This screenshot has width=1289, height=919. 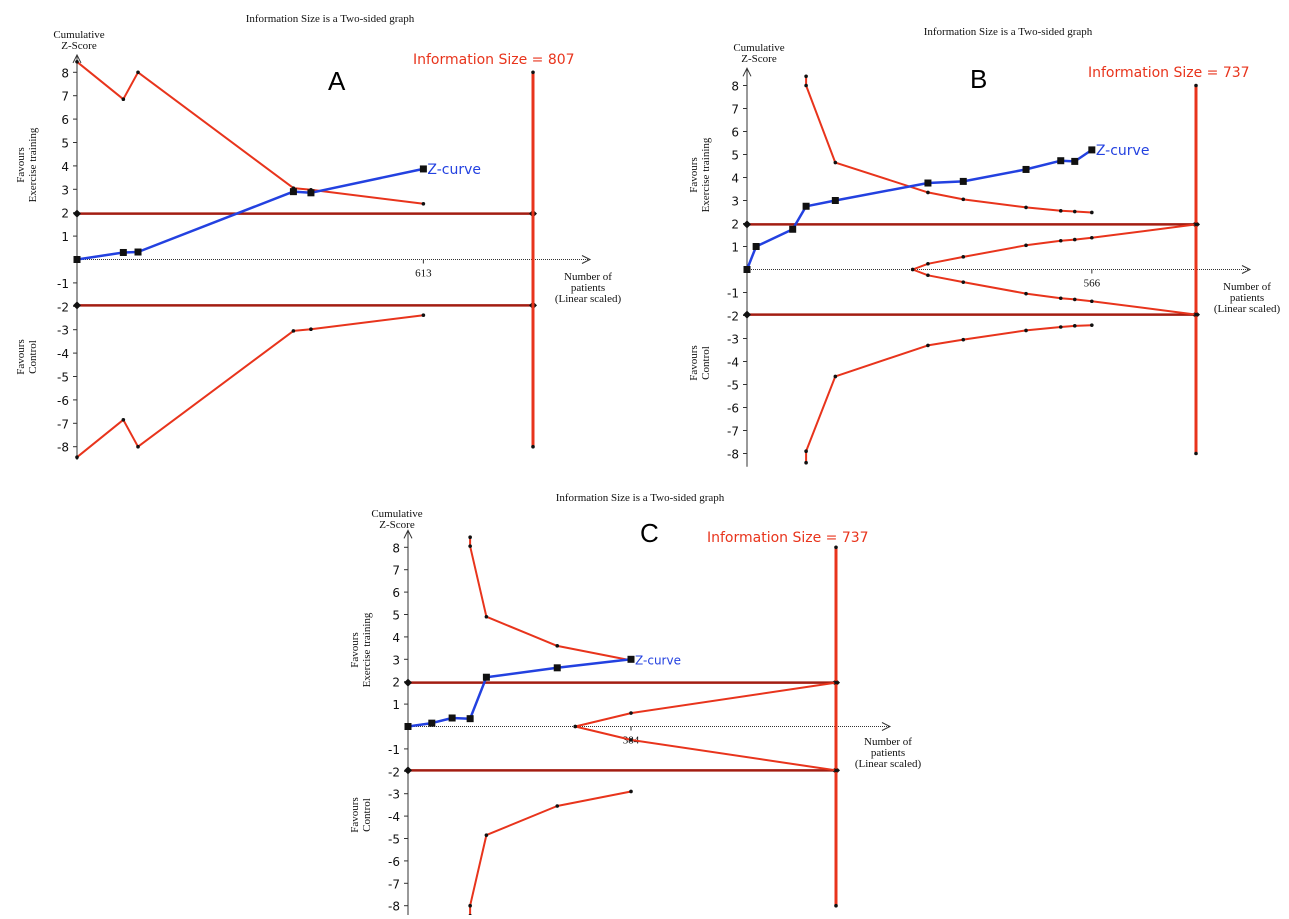 I want to click on x-tick-label: 566, so click(x=1092, y=284).